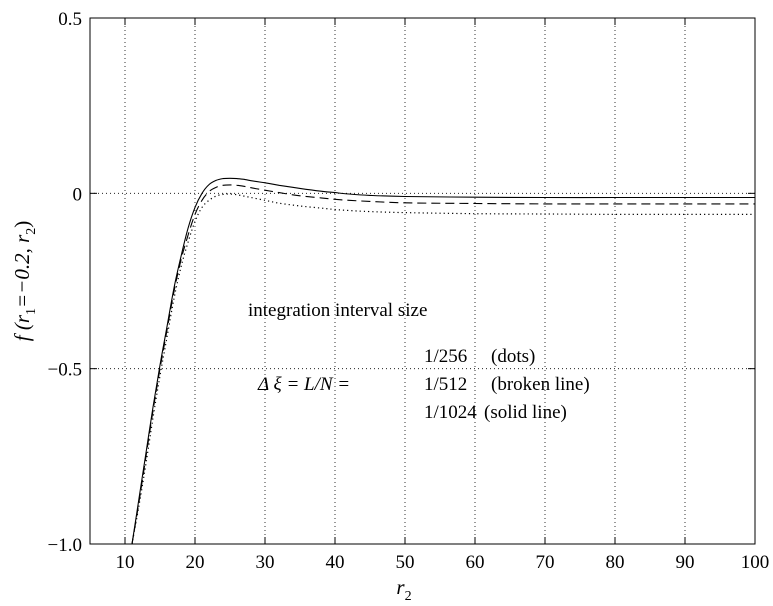  I want to click on y-tick-label: −1.0, so click(65, 545).